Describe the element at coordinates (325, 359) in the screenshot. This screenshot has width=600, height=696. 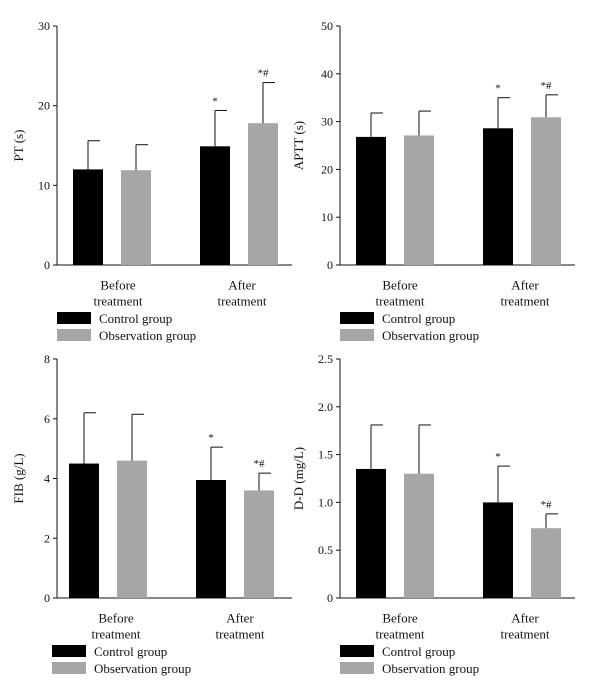
I see `y-tick-label: 2.5` at that location.